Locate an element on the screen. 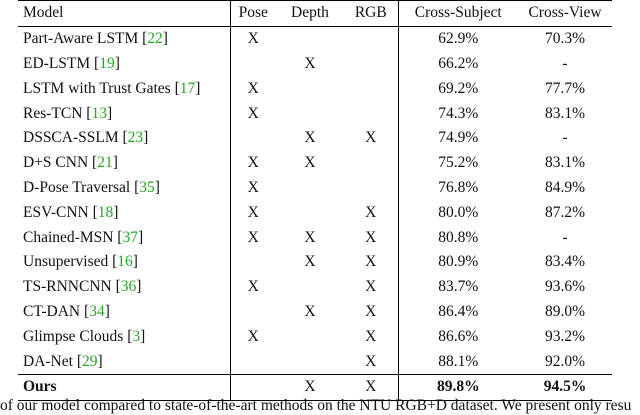 The height and width of the screenshot is (415, 640). citation-link: 37 is located at coordinates (130, 237).